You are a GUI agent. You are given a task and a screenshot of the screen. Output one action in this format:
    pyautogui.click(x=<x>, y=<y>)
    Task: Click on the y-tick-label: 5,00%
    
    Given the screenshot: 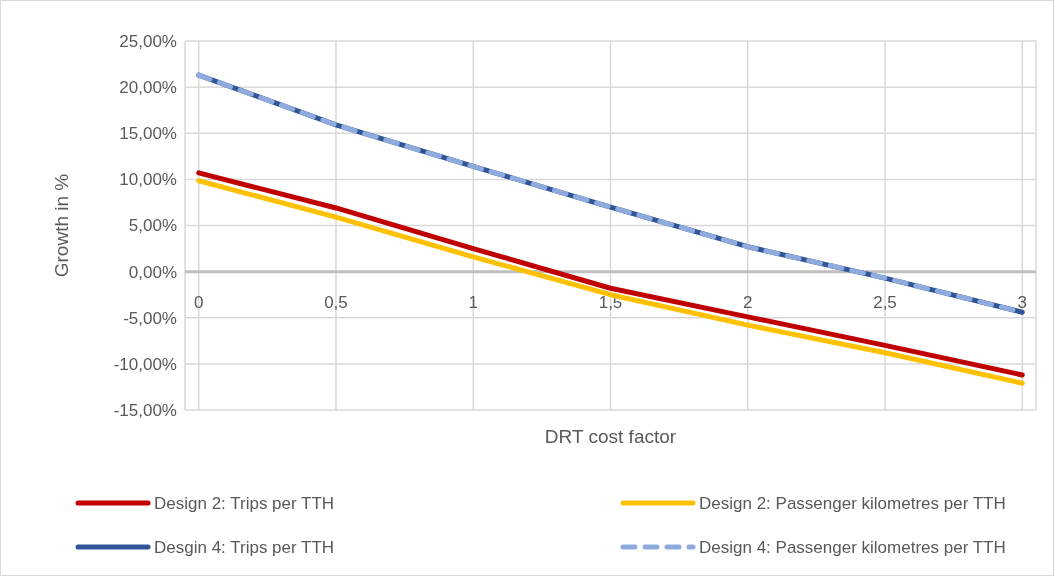 What is the action you would take?
    pyautogui.click(x=152, y=226)
    